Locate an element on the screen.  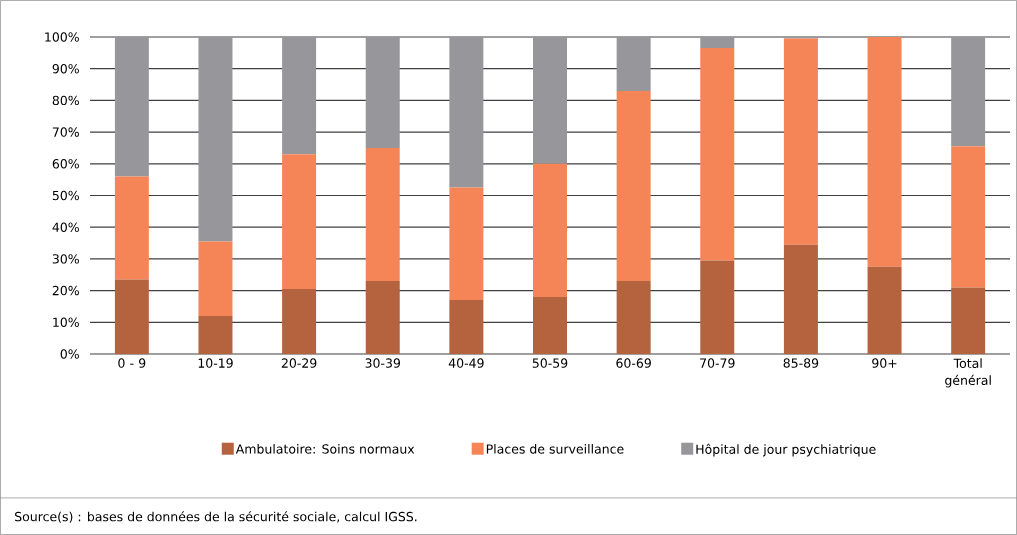
x-tick-label: 40-49 is located at coordinates (466, 363).